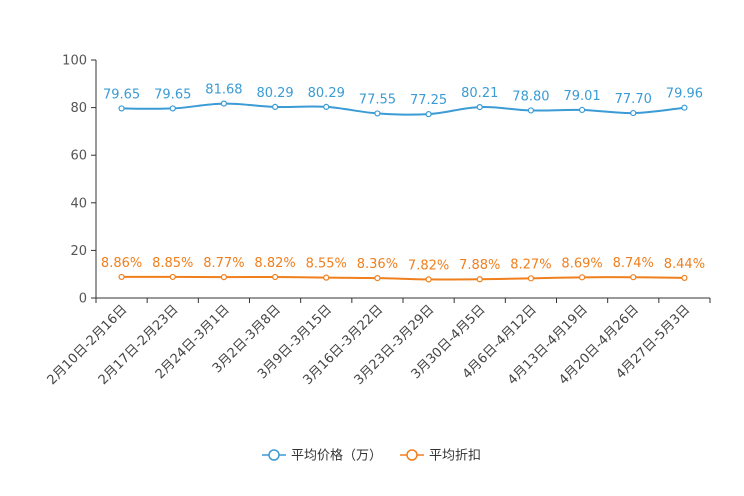 This screenshot has height=496, width=744. I want to click on y-tick-label: 0, so click(83, 299).